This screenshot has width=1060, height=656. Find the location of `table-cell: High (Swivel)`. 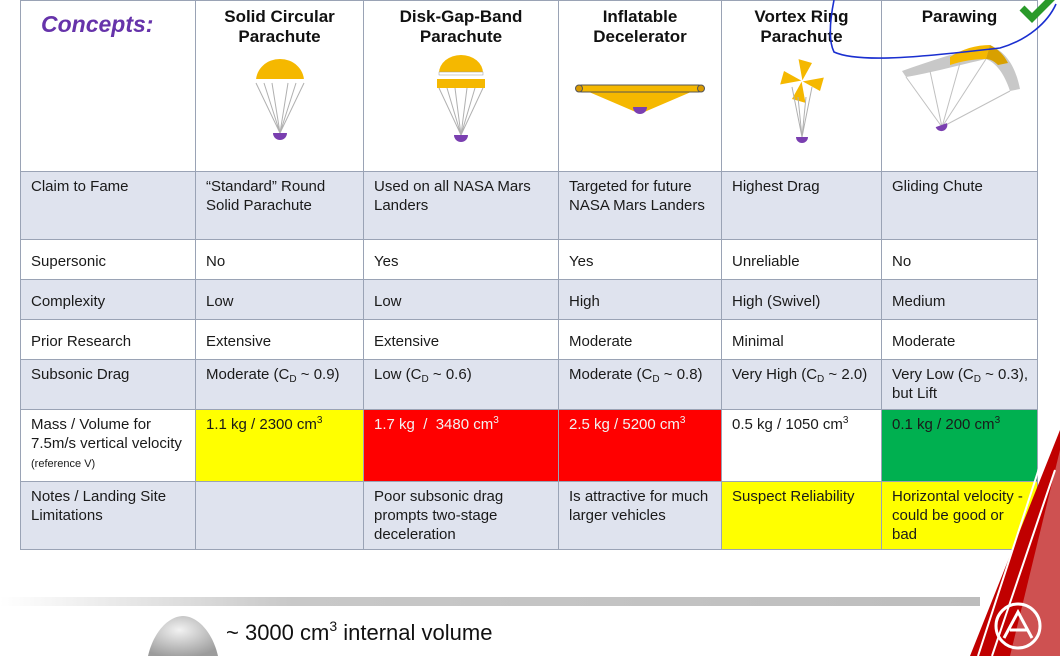

table-cell: High (Swivel) is located at coordinates (801, 299).